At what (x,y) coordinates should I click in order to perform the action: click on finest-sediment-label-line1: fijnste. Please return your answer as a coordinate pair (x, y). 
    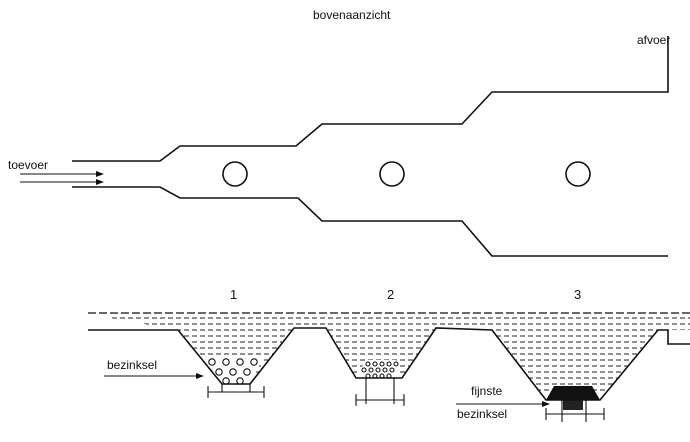
    Looking at the image, I should click on (487, 391).